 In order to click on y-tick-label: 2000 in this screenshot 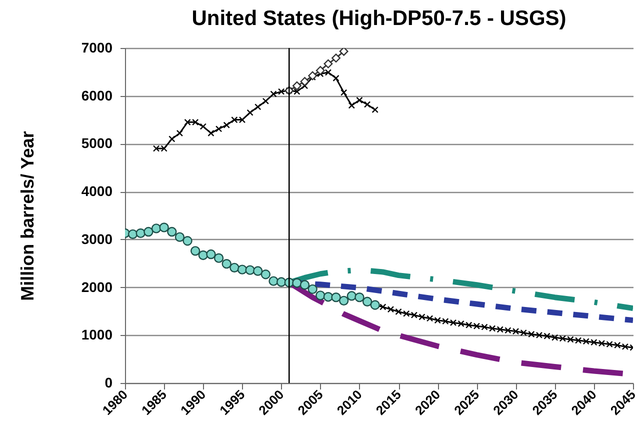, I will do `click(97, 286)`.